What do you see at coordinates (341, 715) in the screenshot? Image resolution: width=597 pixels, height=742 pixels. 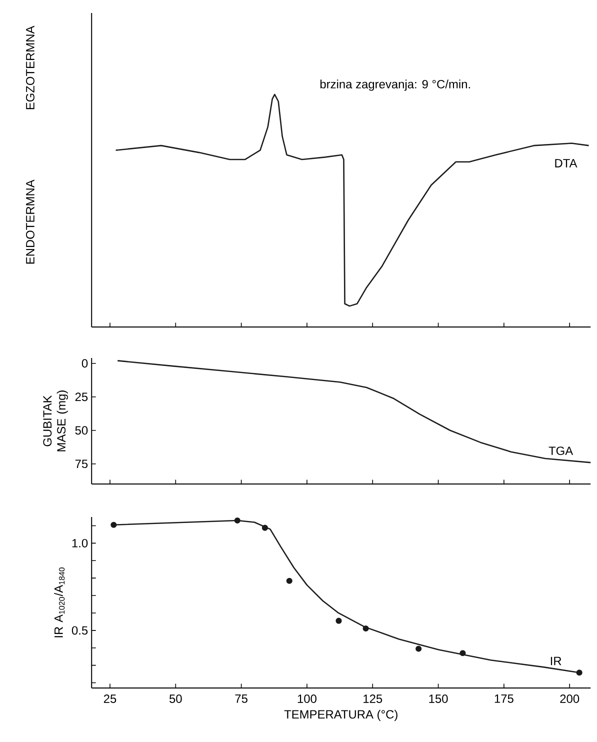 I see `x-axis-title: TEMPERATURA (°C)` at bounding box center [341, 715].